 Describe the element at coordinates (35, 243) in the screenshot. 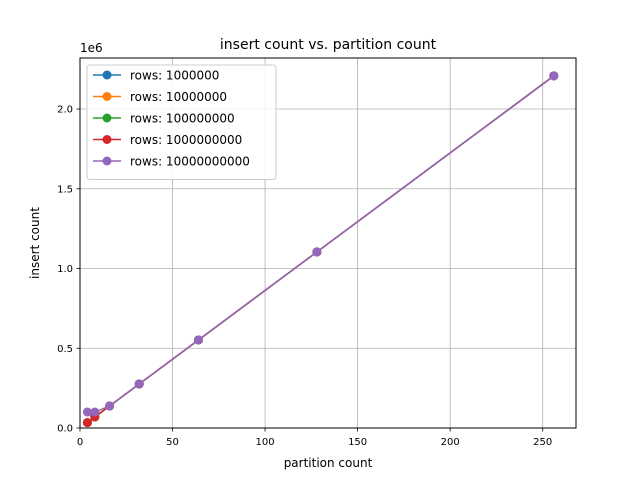

I see `y-axis-label: insert count` at that location.